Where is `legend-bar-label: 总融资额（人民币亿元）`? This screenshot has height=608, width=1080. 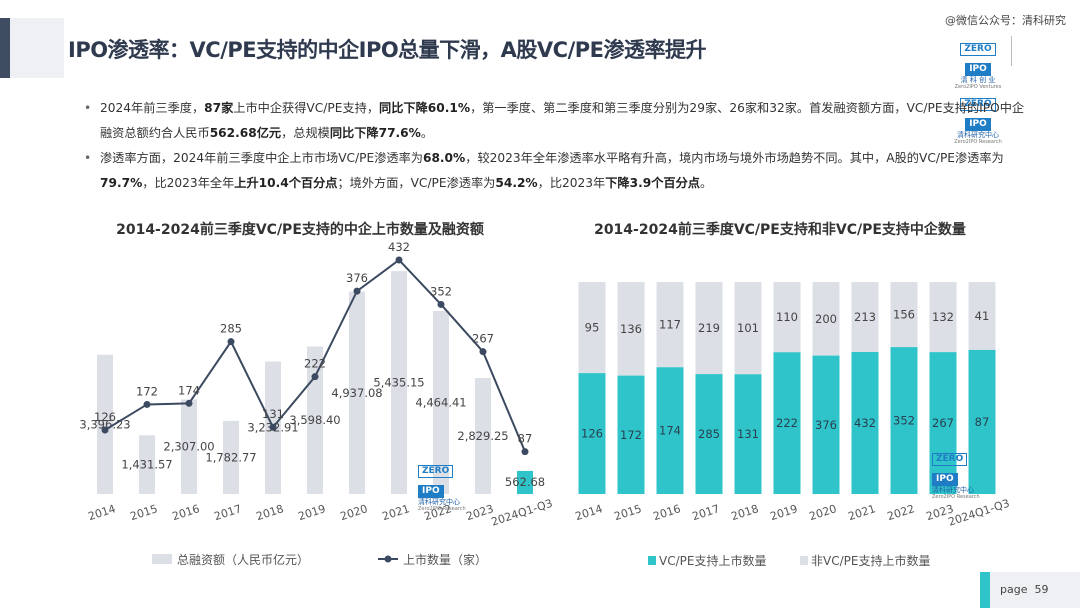 legend-bar-label: 总融资额（人民币亿元） is located at coordinates (243, 559).